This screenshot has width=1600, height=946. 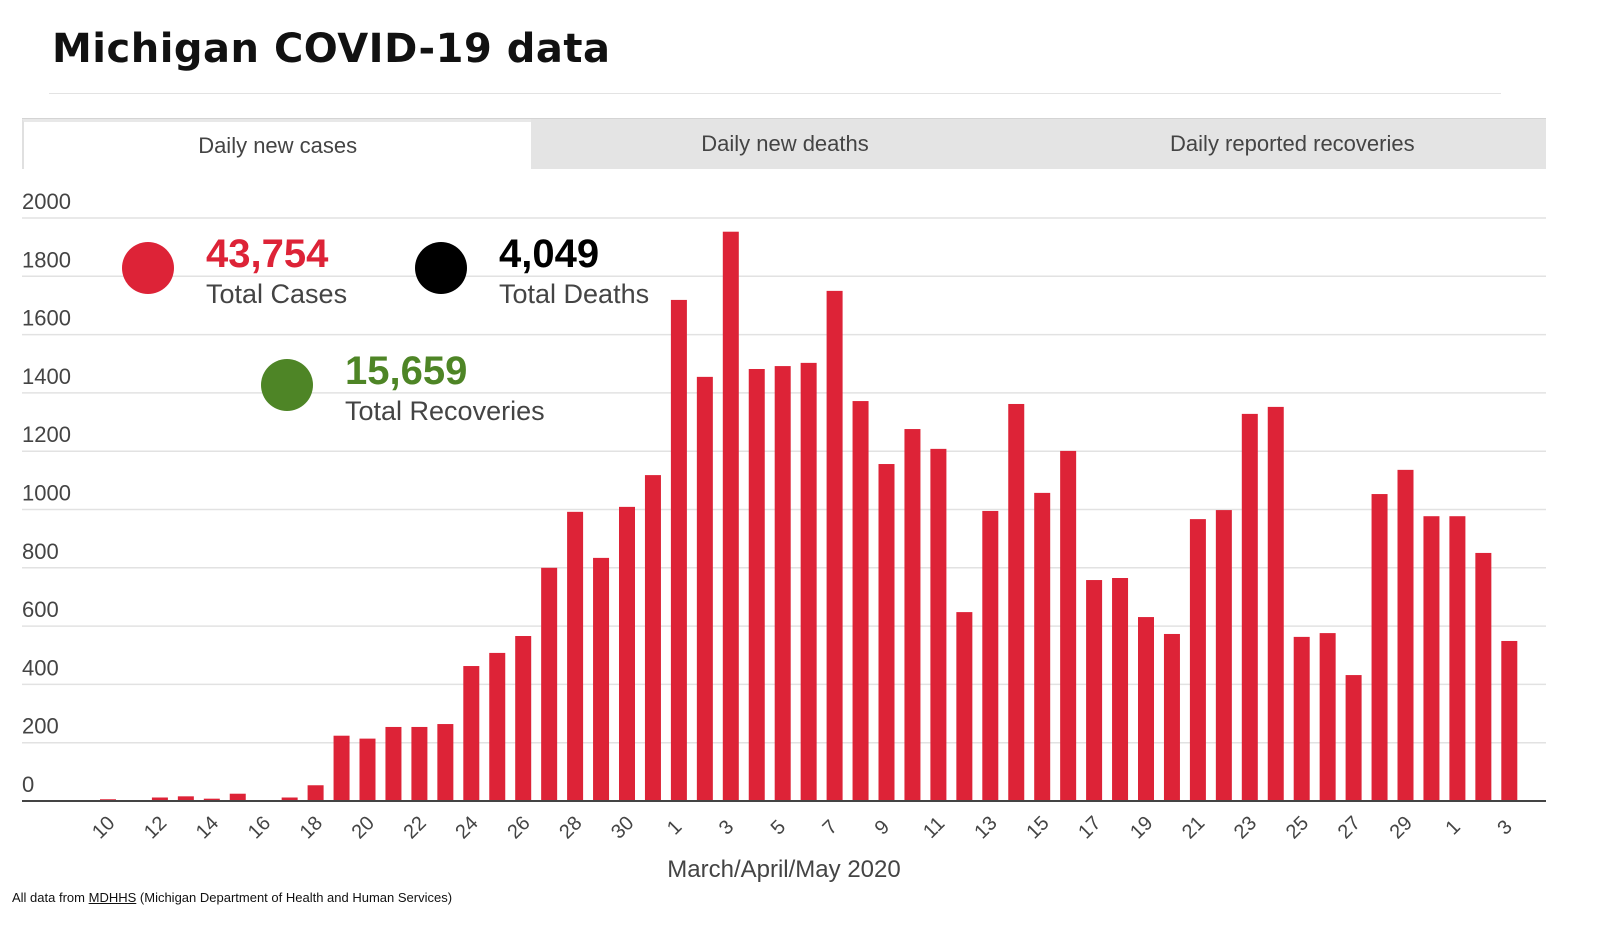 What do you see at coordinates (466, 827) in the screenshot?
I see `x-tick-label: 24` at bounding box center [466, 827].